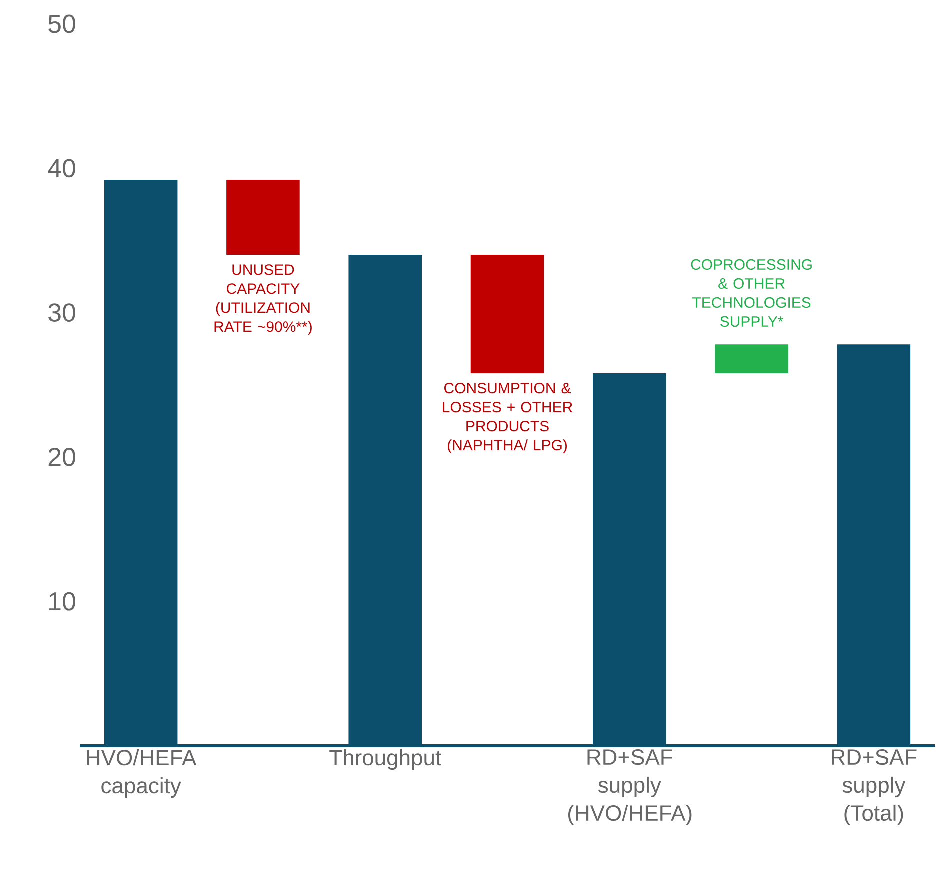  I want to click on annotation: UNUSED CAPACITY (UTILIZATION RATE ~90%**), so click(263, 300).